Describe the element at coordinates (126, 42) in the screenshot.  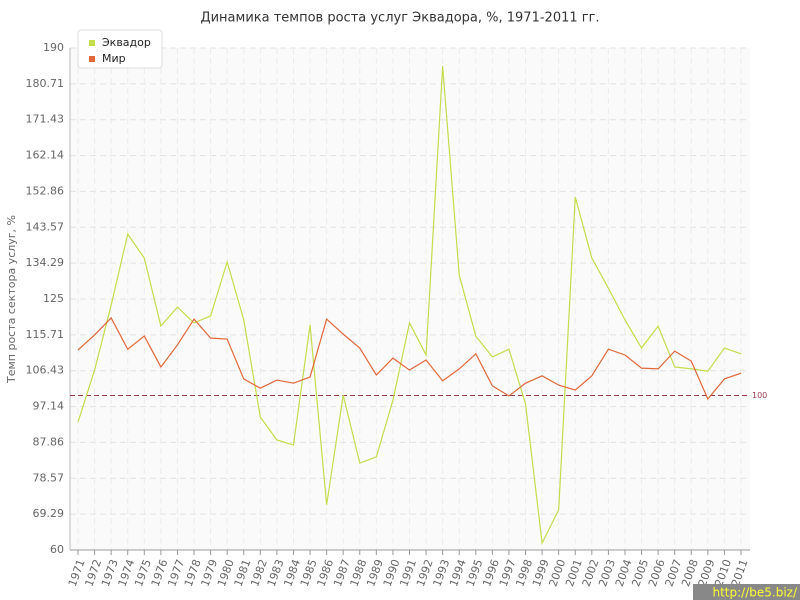
I see `legend-label: Эквадор` at that location.